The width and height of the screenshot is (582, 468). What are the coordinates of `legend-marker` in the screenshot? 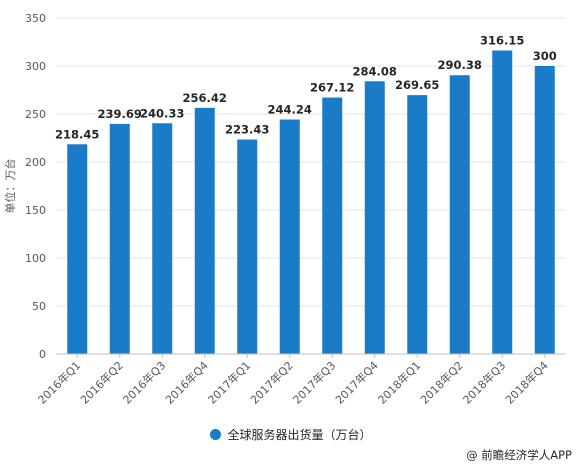 It's located at (216, 434).